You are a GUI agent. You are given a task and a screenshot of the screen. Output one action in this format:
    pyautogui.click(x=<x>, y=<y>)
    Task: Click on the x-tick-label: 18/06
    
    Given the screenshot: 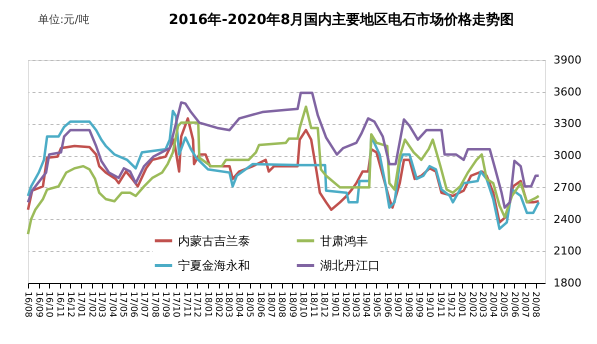 What is the action you would take?
    pyautogui.click(x=259, y=305)
    